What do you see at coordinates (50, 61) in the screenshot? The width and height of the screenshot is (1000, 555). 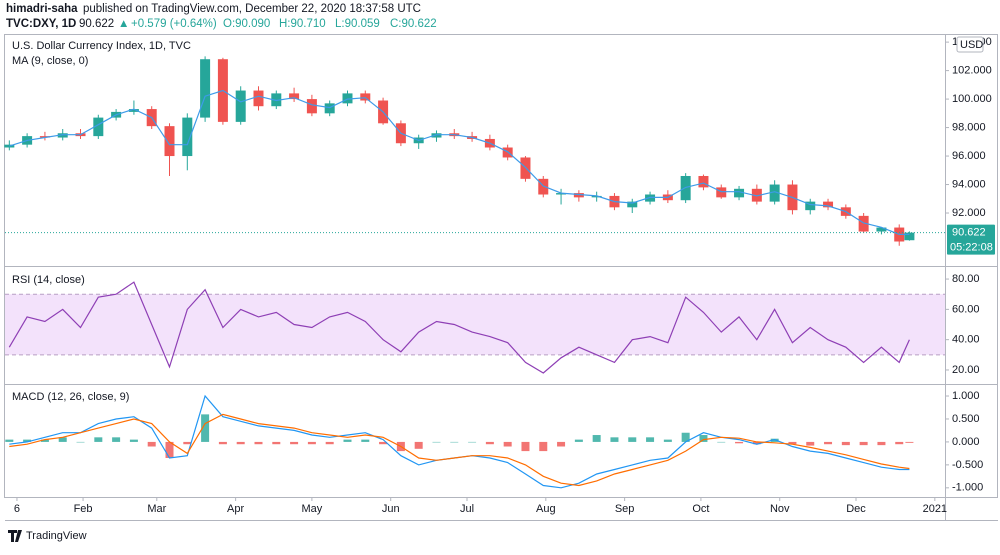 I see `legend-entry: MA (9, close, 0)` at bounding box center [50, 61].